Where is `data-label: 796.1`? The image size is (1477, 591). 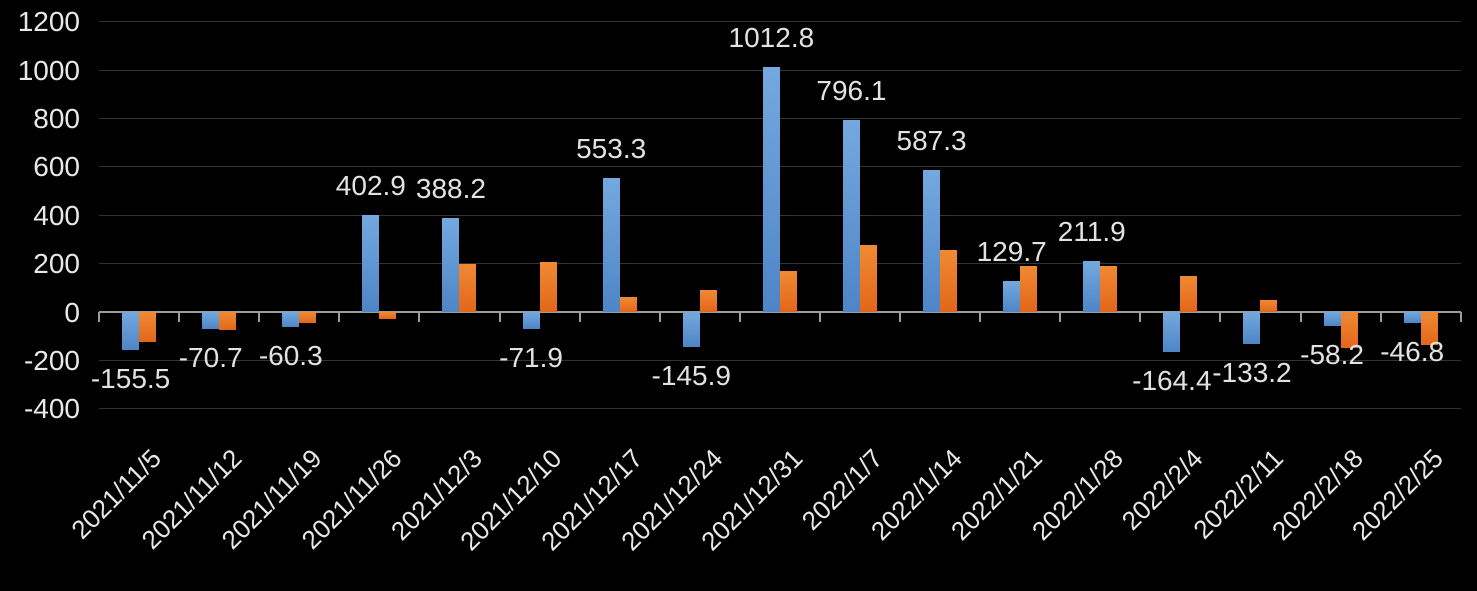
data-label: 796.1 is located at coordinates (851, 90).